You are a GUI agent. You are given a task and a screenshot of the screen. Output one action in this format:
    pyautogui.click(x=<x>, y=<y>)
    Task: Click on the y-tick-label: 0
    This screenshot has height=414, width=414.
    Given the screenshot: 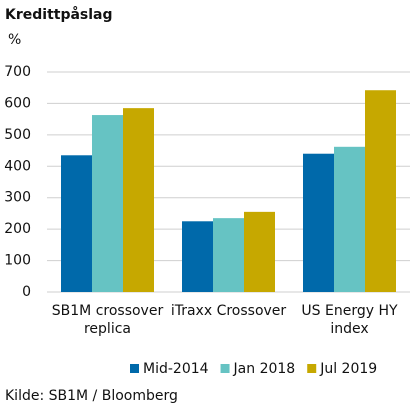 What is the action you would take?
    pyautogui.click(x=26, y=292)
    